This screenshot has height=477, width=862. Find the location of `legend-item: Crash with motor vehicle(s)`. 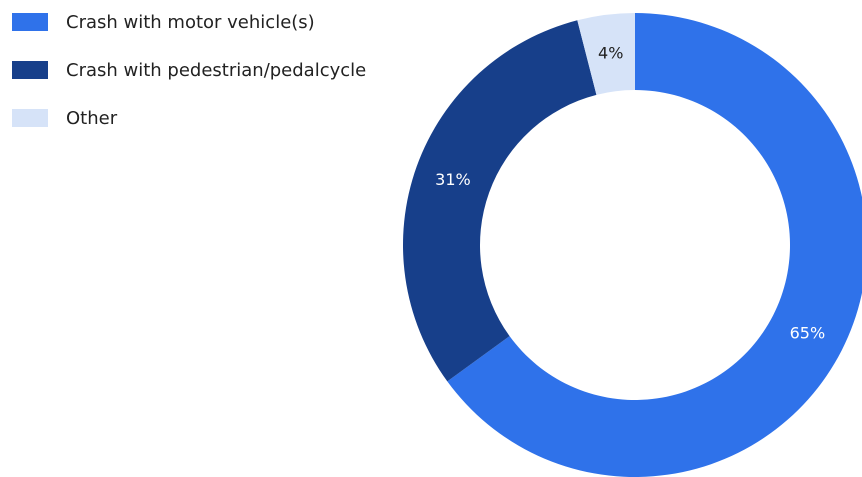

legend-item: Crash with motor vehicle(s) is located at coordinates (189, 22).